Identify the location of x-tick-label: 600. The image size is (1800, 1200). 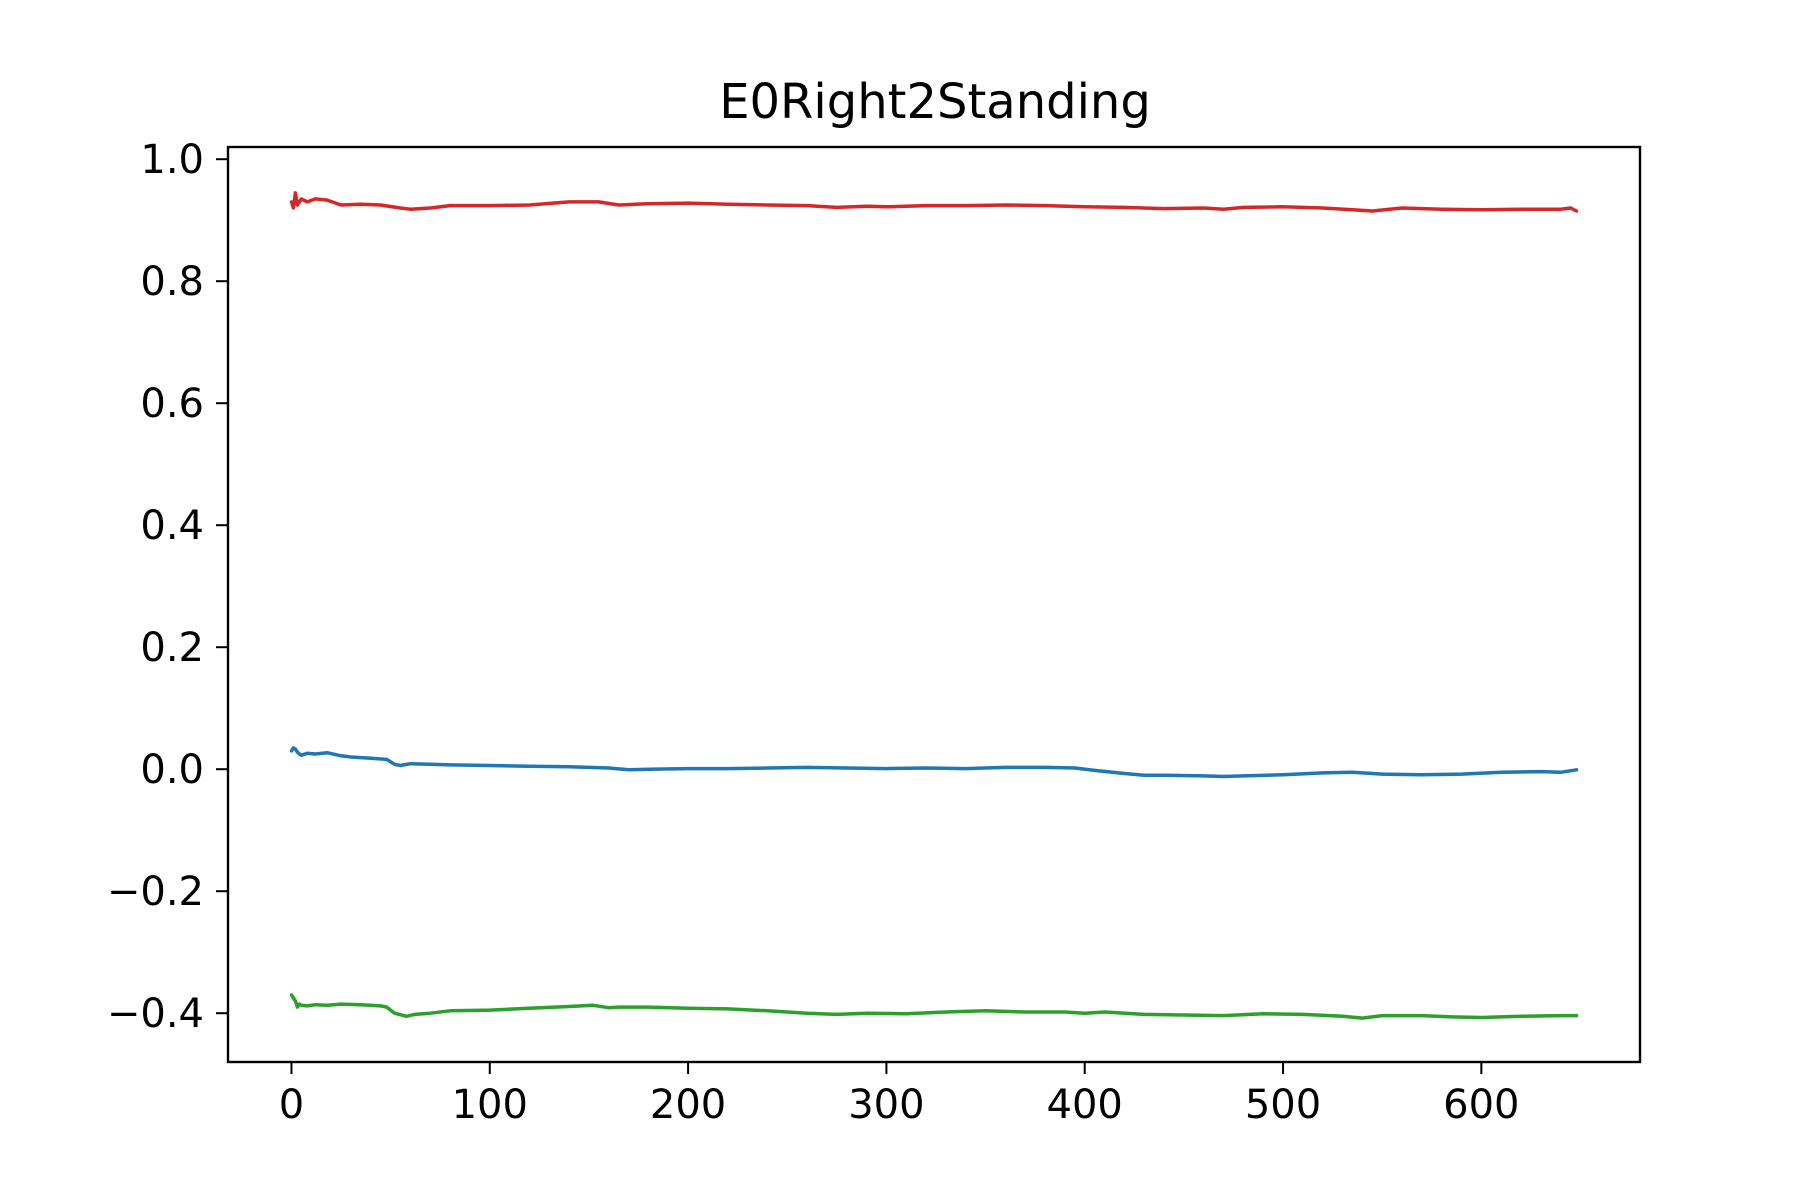
(1481, 1105).